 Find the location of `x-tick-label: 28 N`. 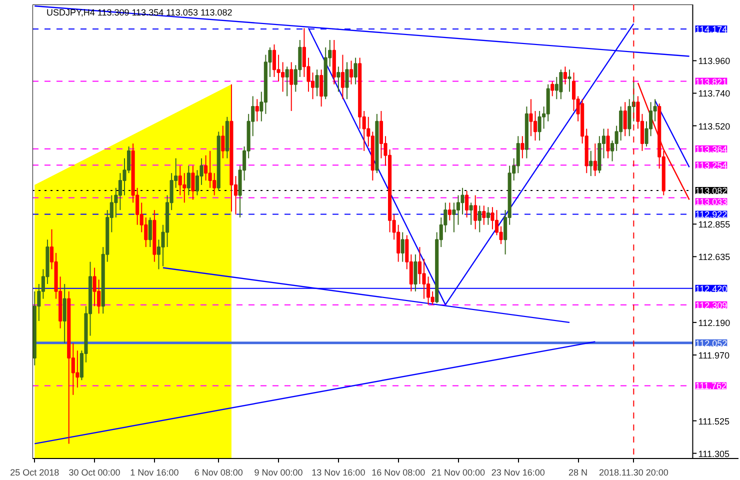

x-tick-label: 28 N is located at coordinates (578, 473).